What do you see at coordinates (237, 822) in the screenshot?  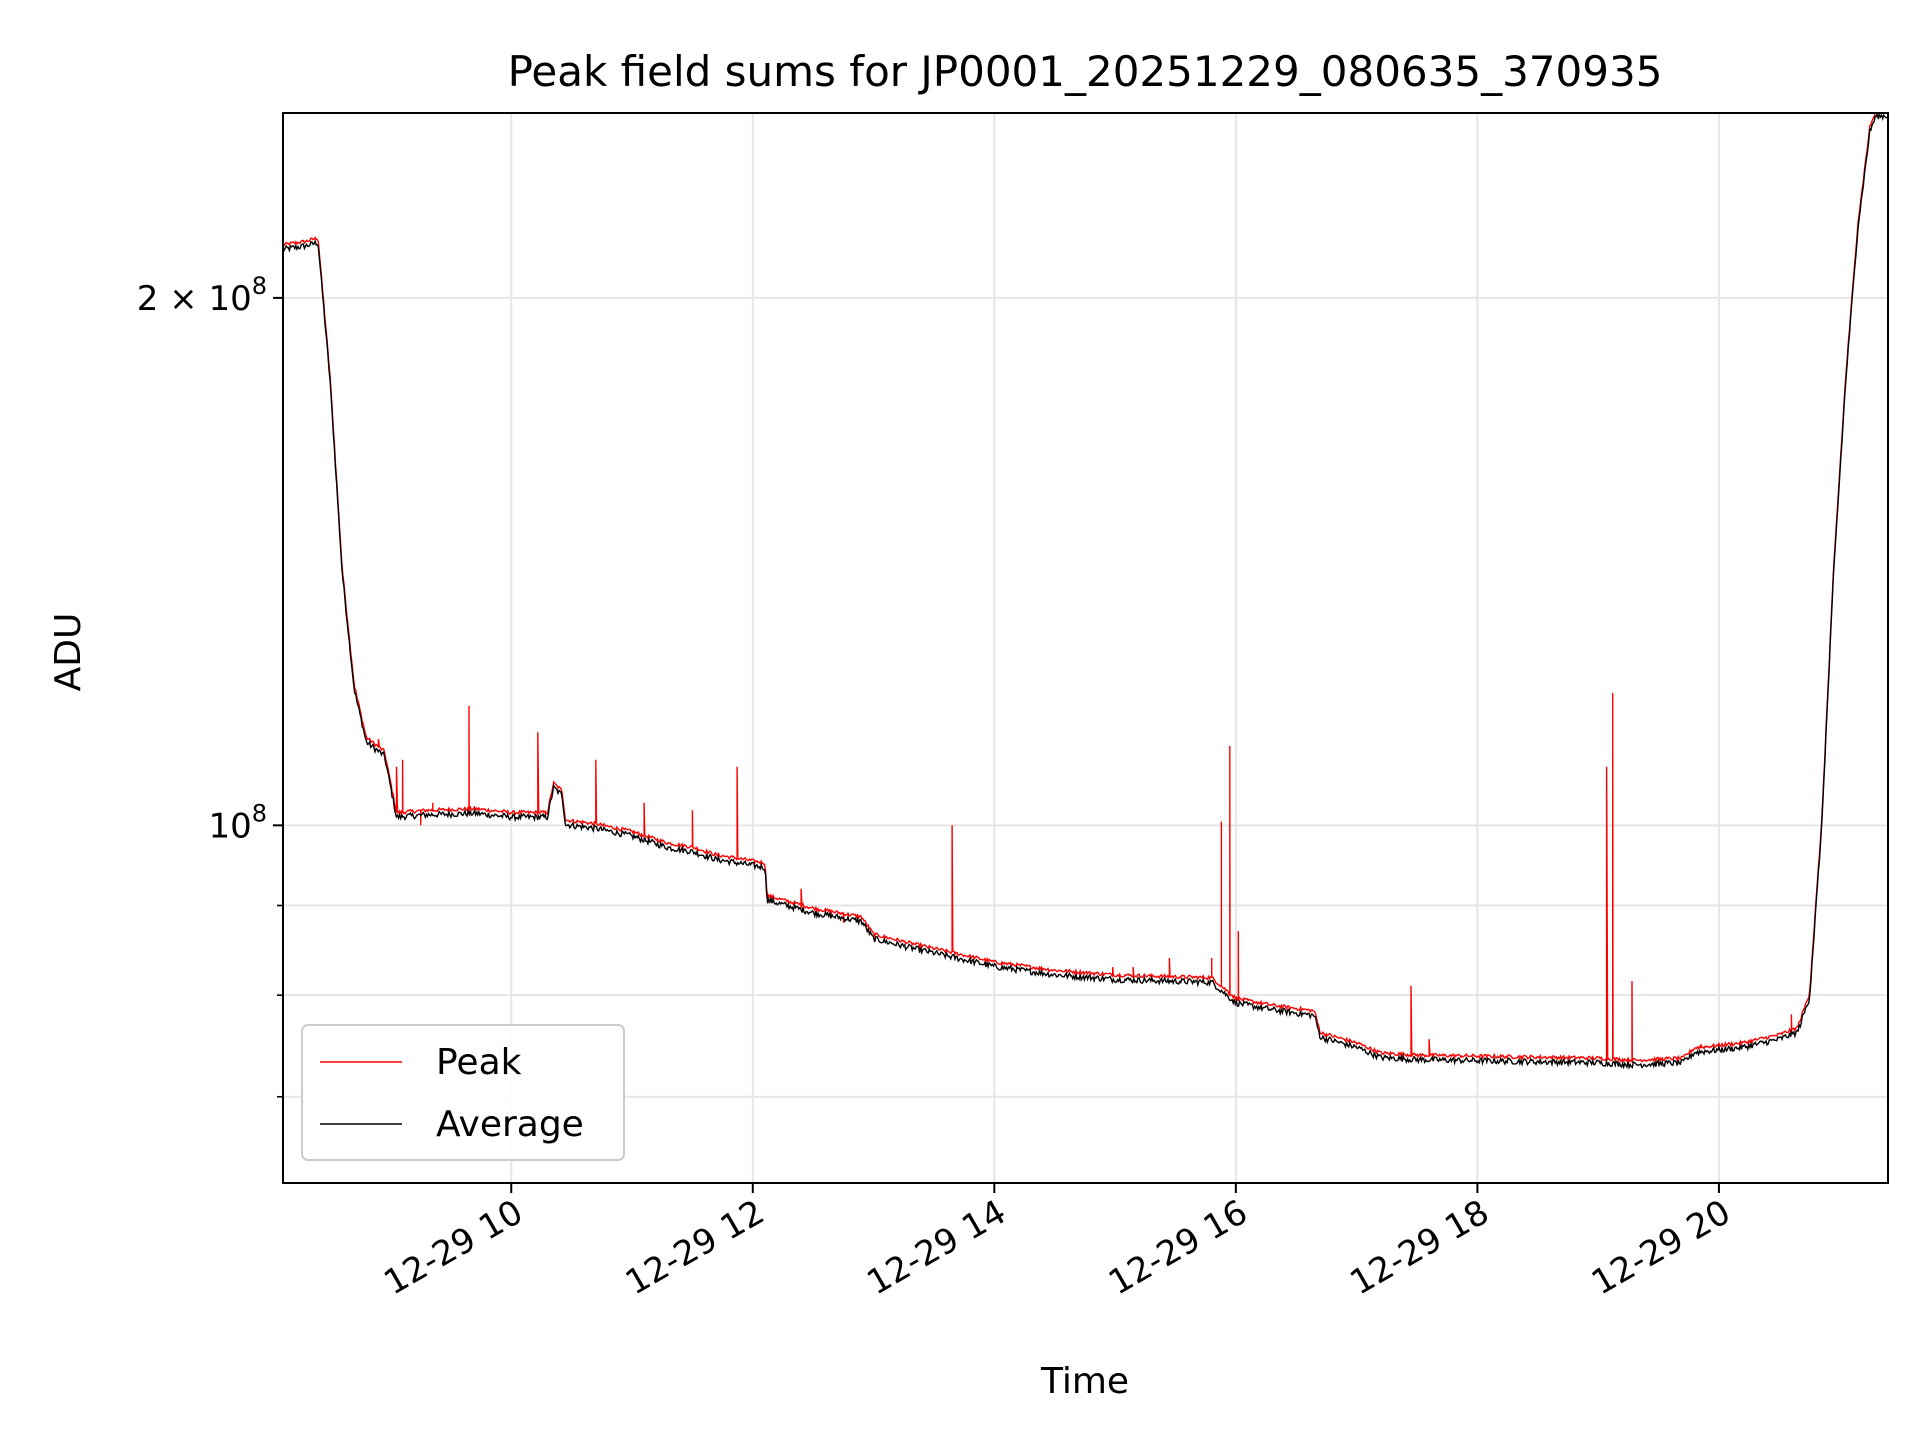 I see `y-tick-label: 108` at bounding box center [237, 822].